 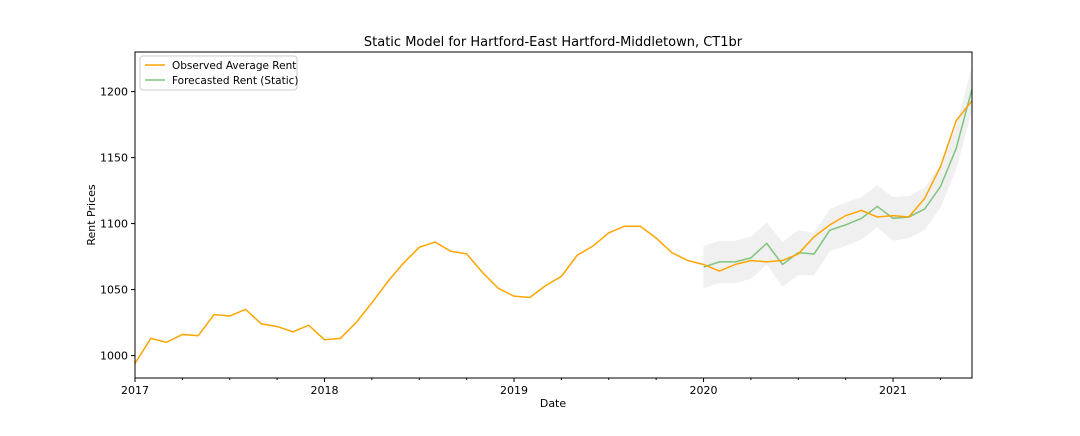 I want to click on forecast-line, so click(x=838, y=178).